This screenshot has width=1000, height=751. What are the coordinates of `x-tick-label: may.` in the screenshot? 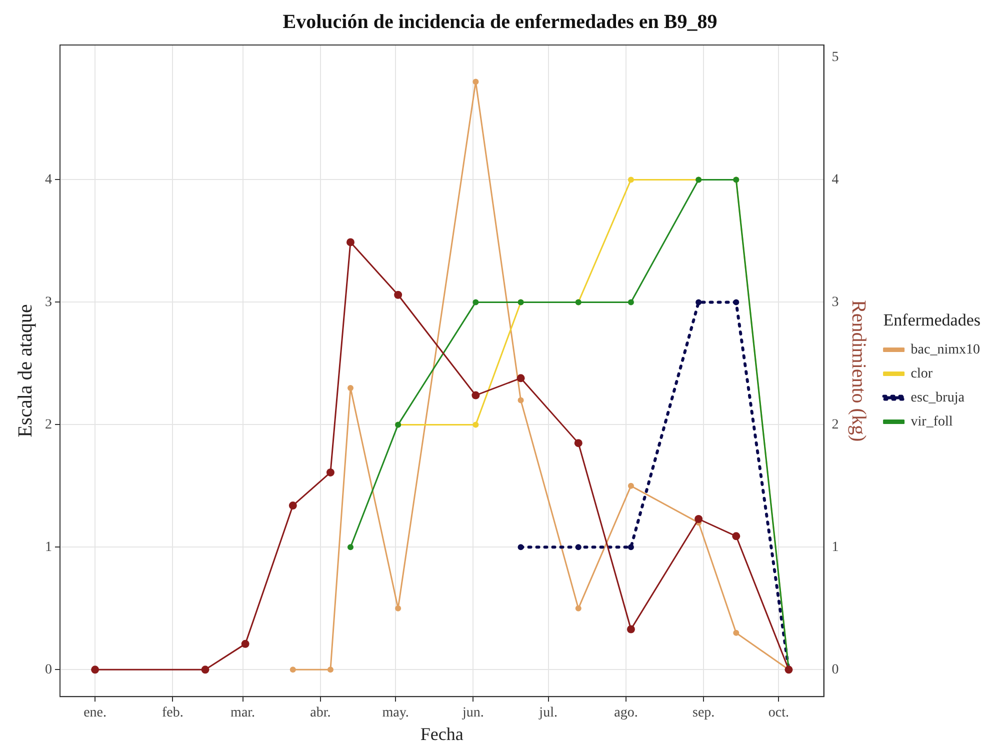 It's located at (395, 713).